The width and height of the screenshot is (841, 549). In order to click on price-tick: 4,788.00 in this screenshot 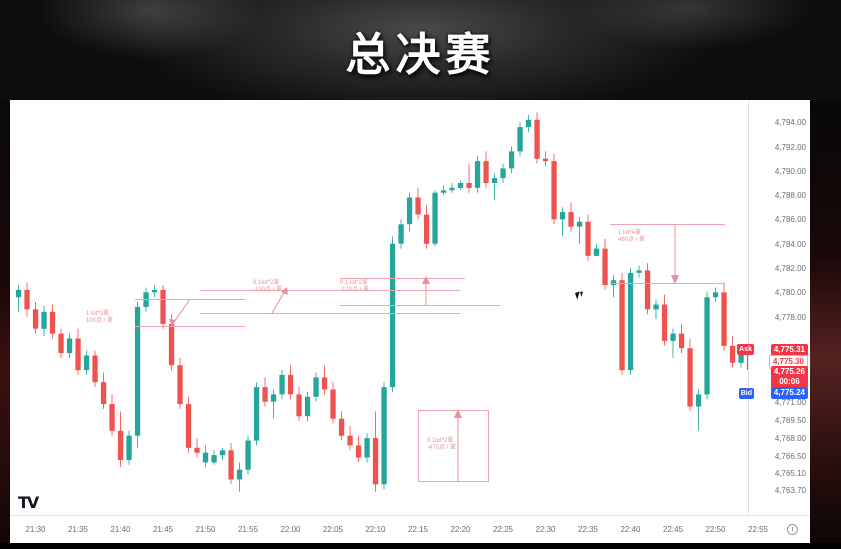, I will do `click(790, 196)`.